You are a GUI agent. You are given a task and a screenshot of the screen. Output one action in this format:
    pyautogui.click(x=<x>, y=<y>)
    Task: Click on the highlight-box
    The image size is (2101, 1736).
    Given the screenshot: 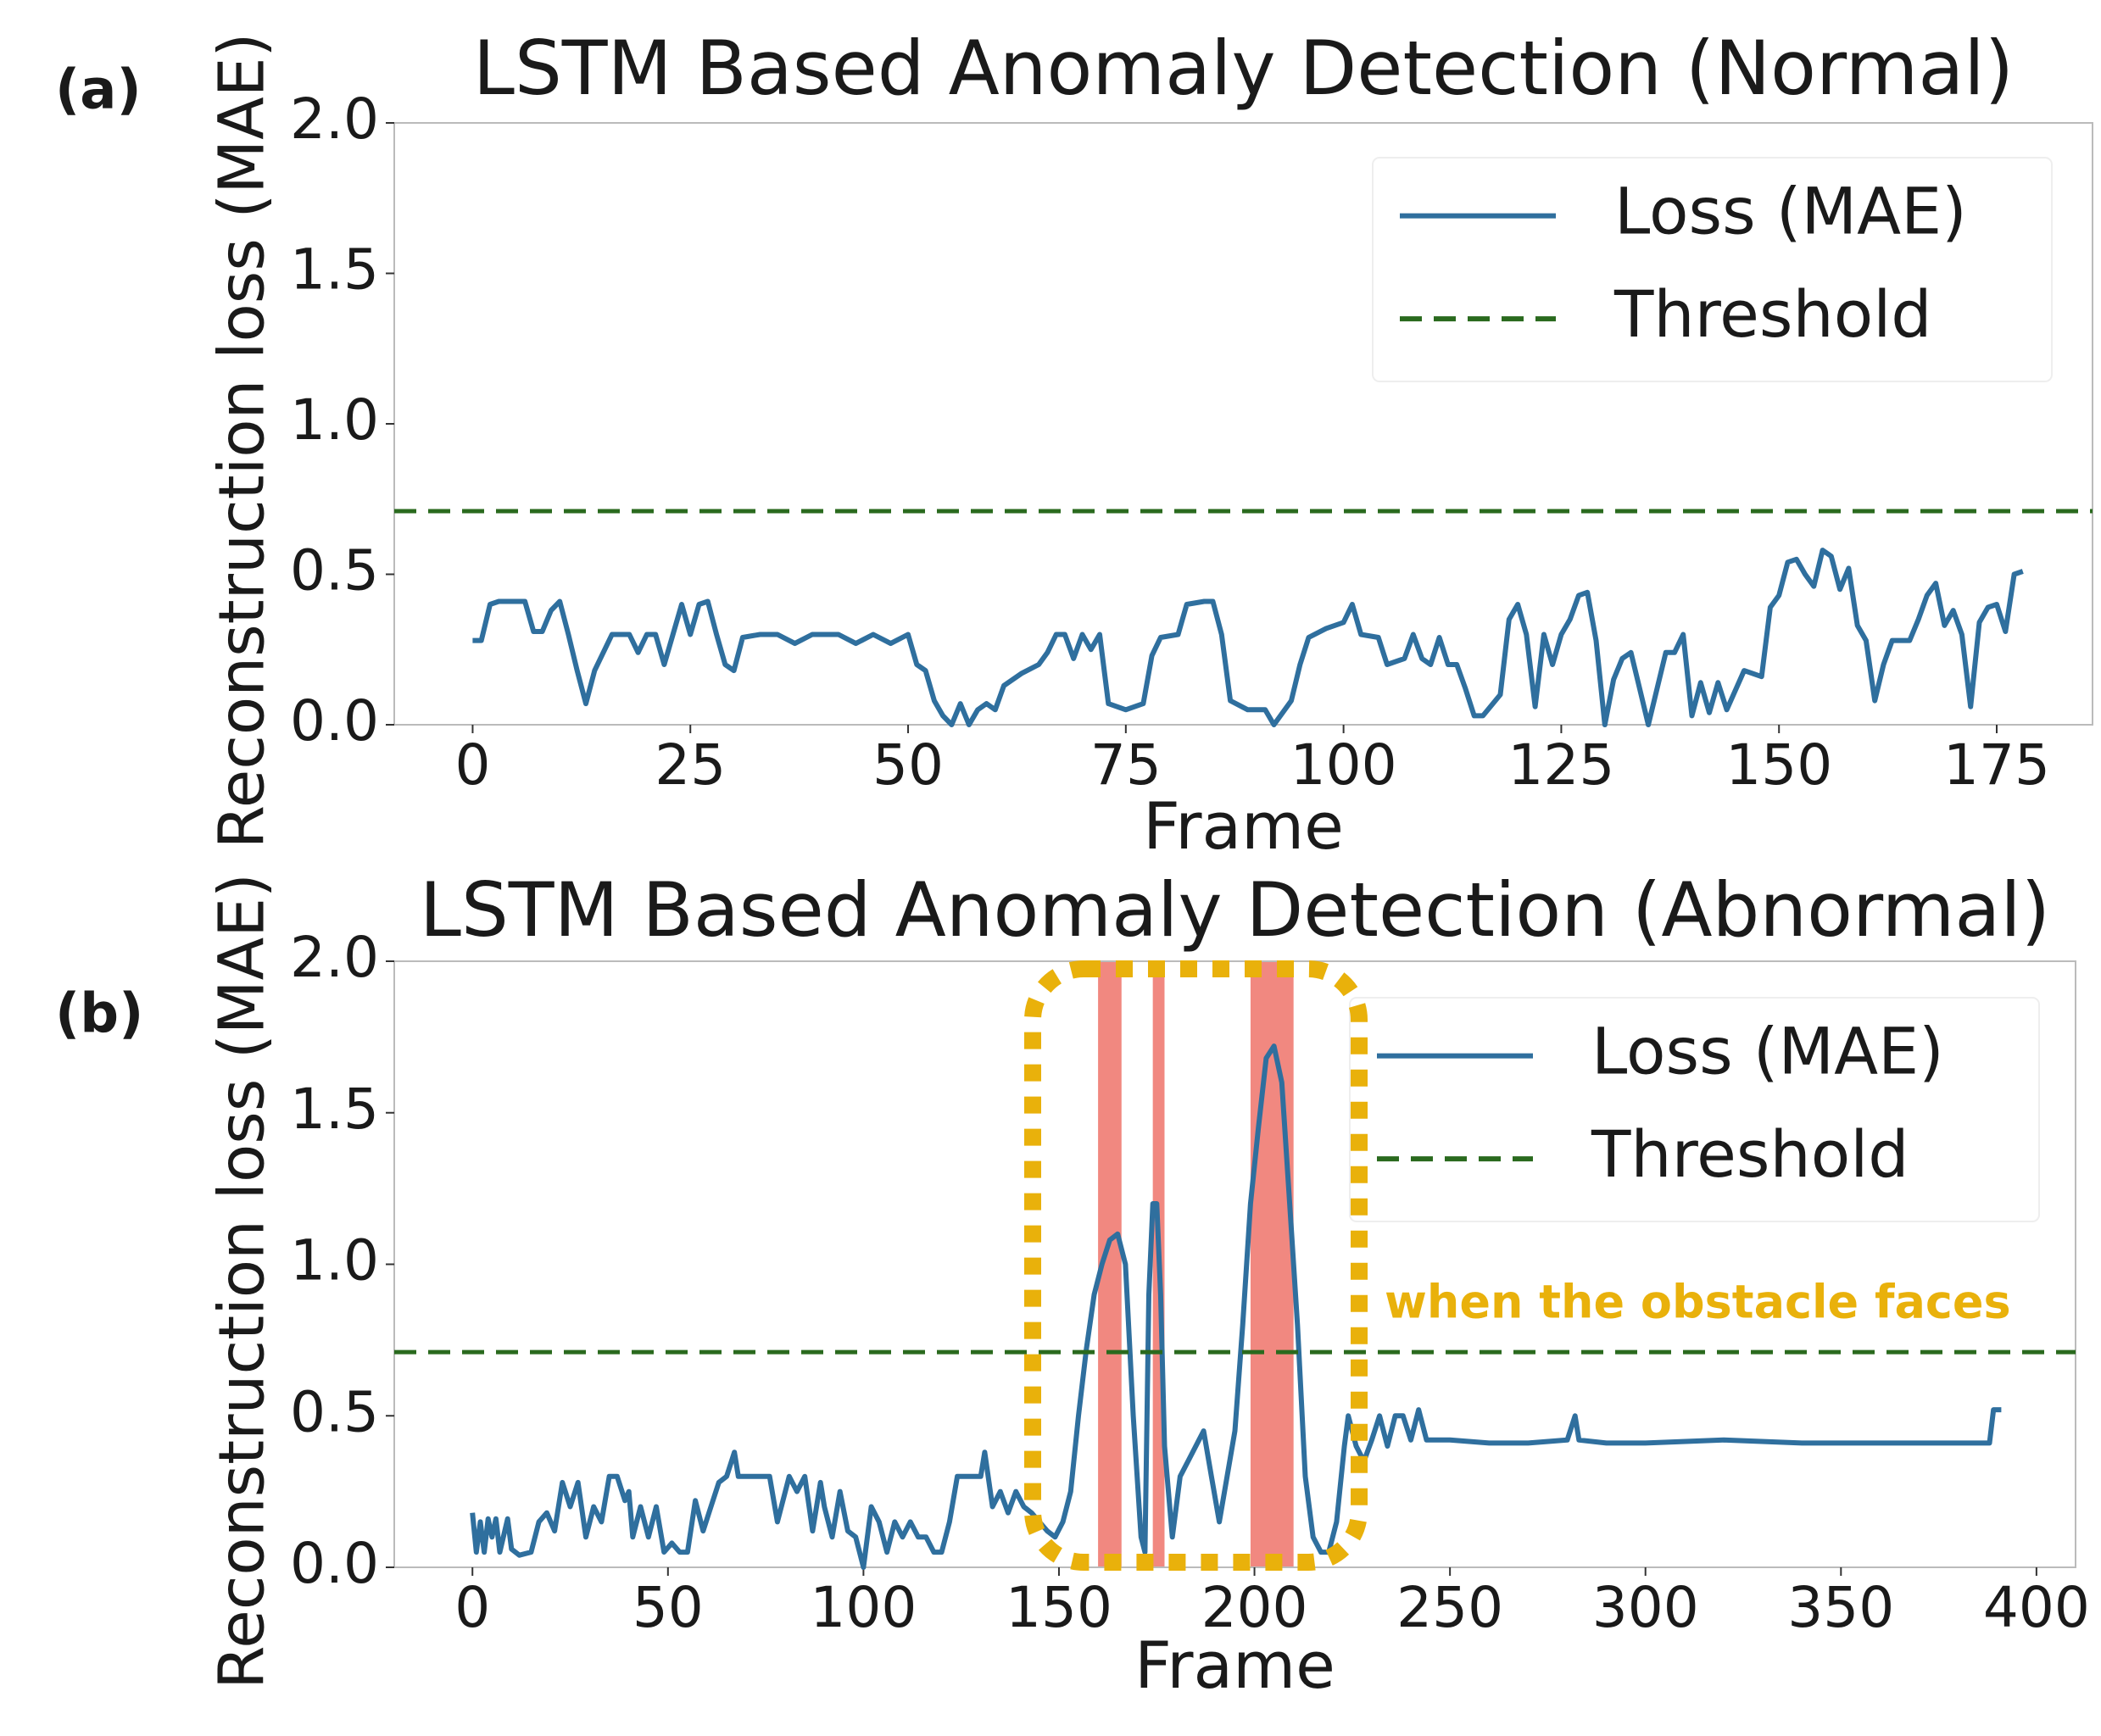 What is the action you would take?
    pyautogui.click(x=1196, y=1265)
    